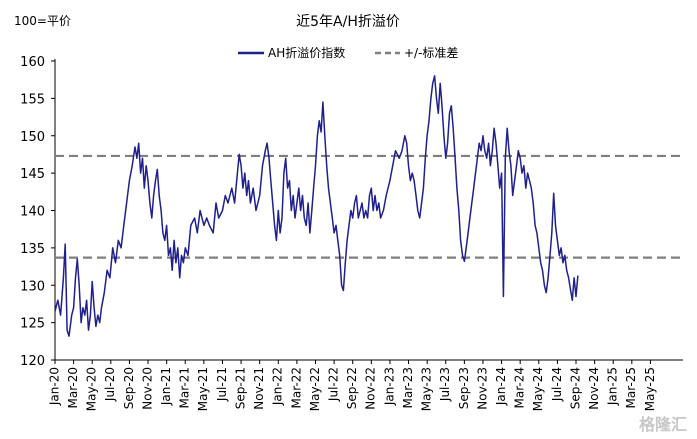 Image resolution: width=697 pixels, height=439 pixels. I want to click on y-tick-label: 155, so click(32, 99).